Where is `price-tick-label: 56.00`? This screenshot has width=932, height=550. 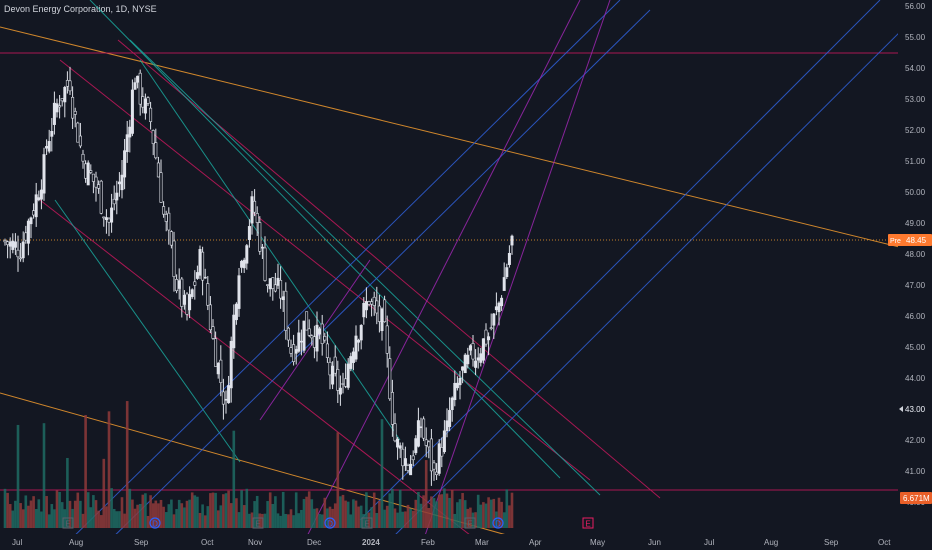
price-tick-label: 56.00 is located at coordinates (915, 6).